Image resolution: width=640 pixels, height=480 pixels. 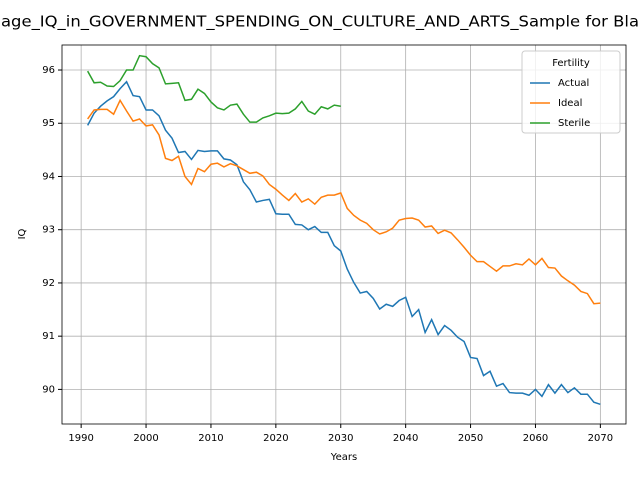 I want to click on y-tick-label: 94, so click(x=48, y=176).